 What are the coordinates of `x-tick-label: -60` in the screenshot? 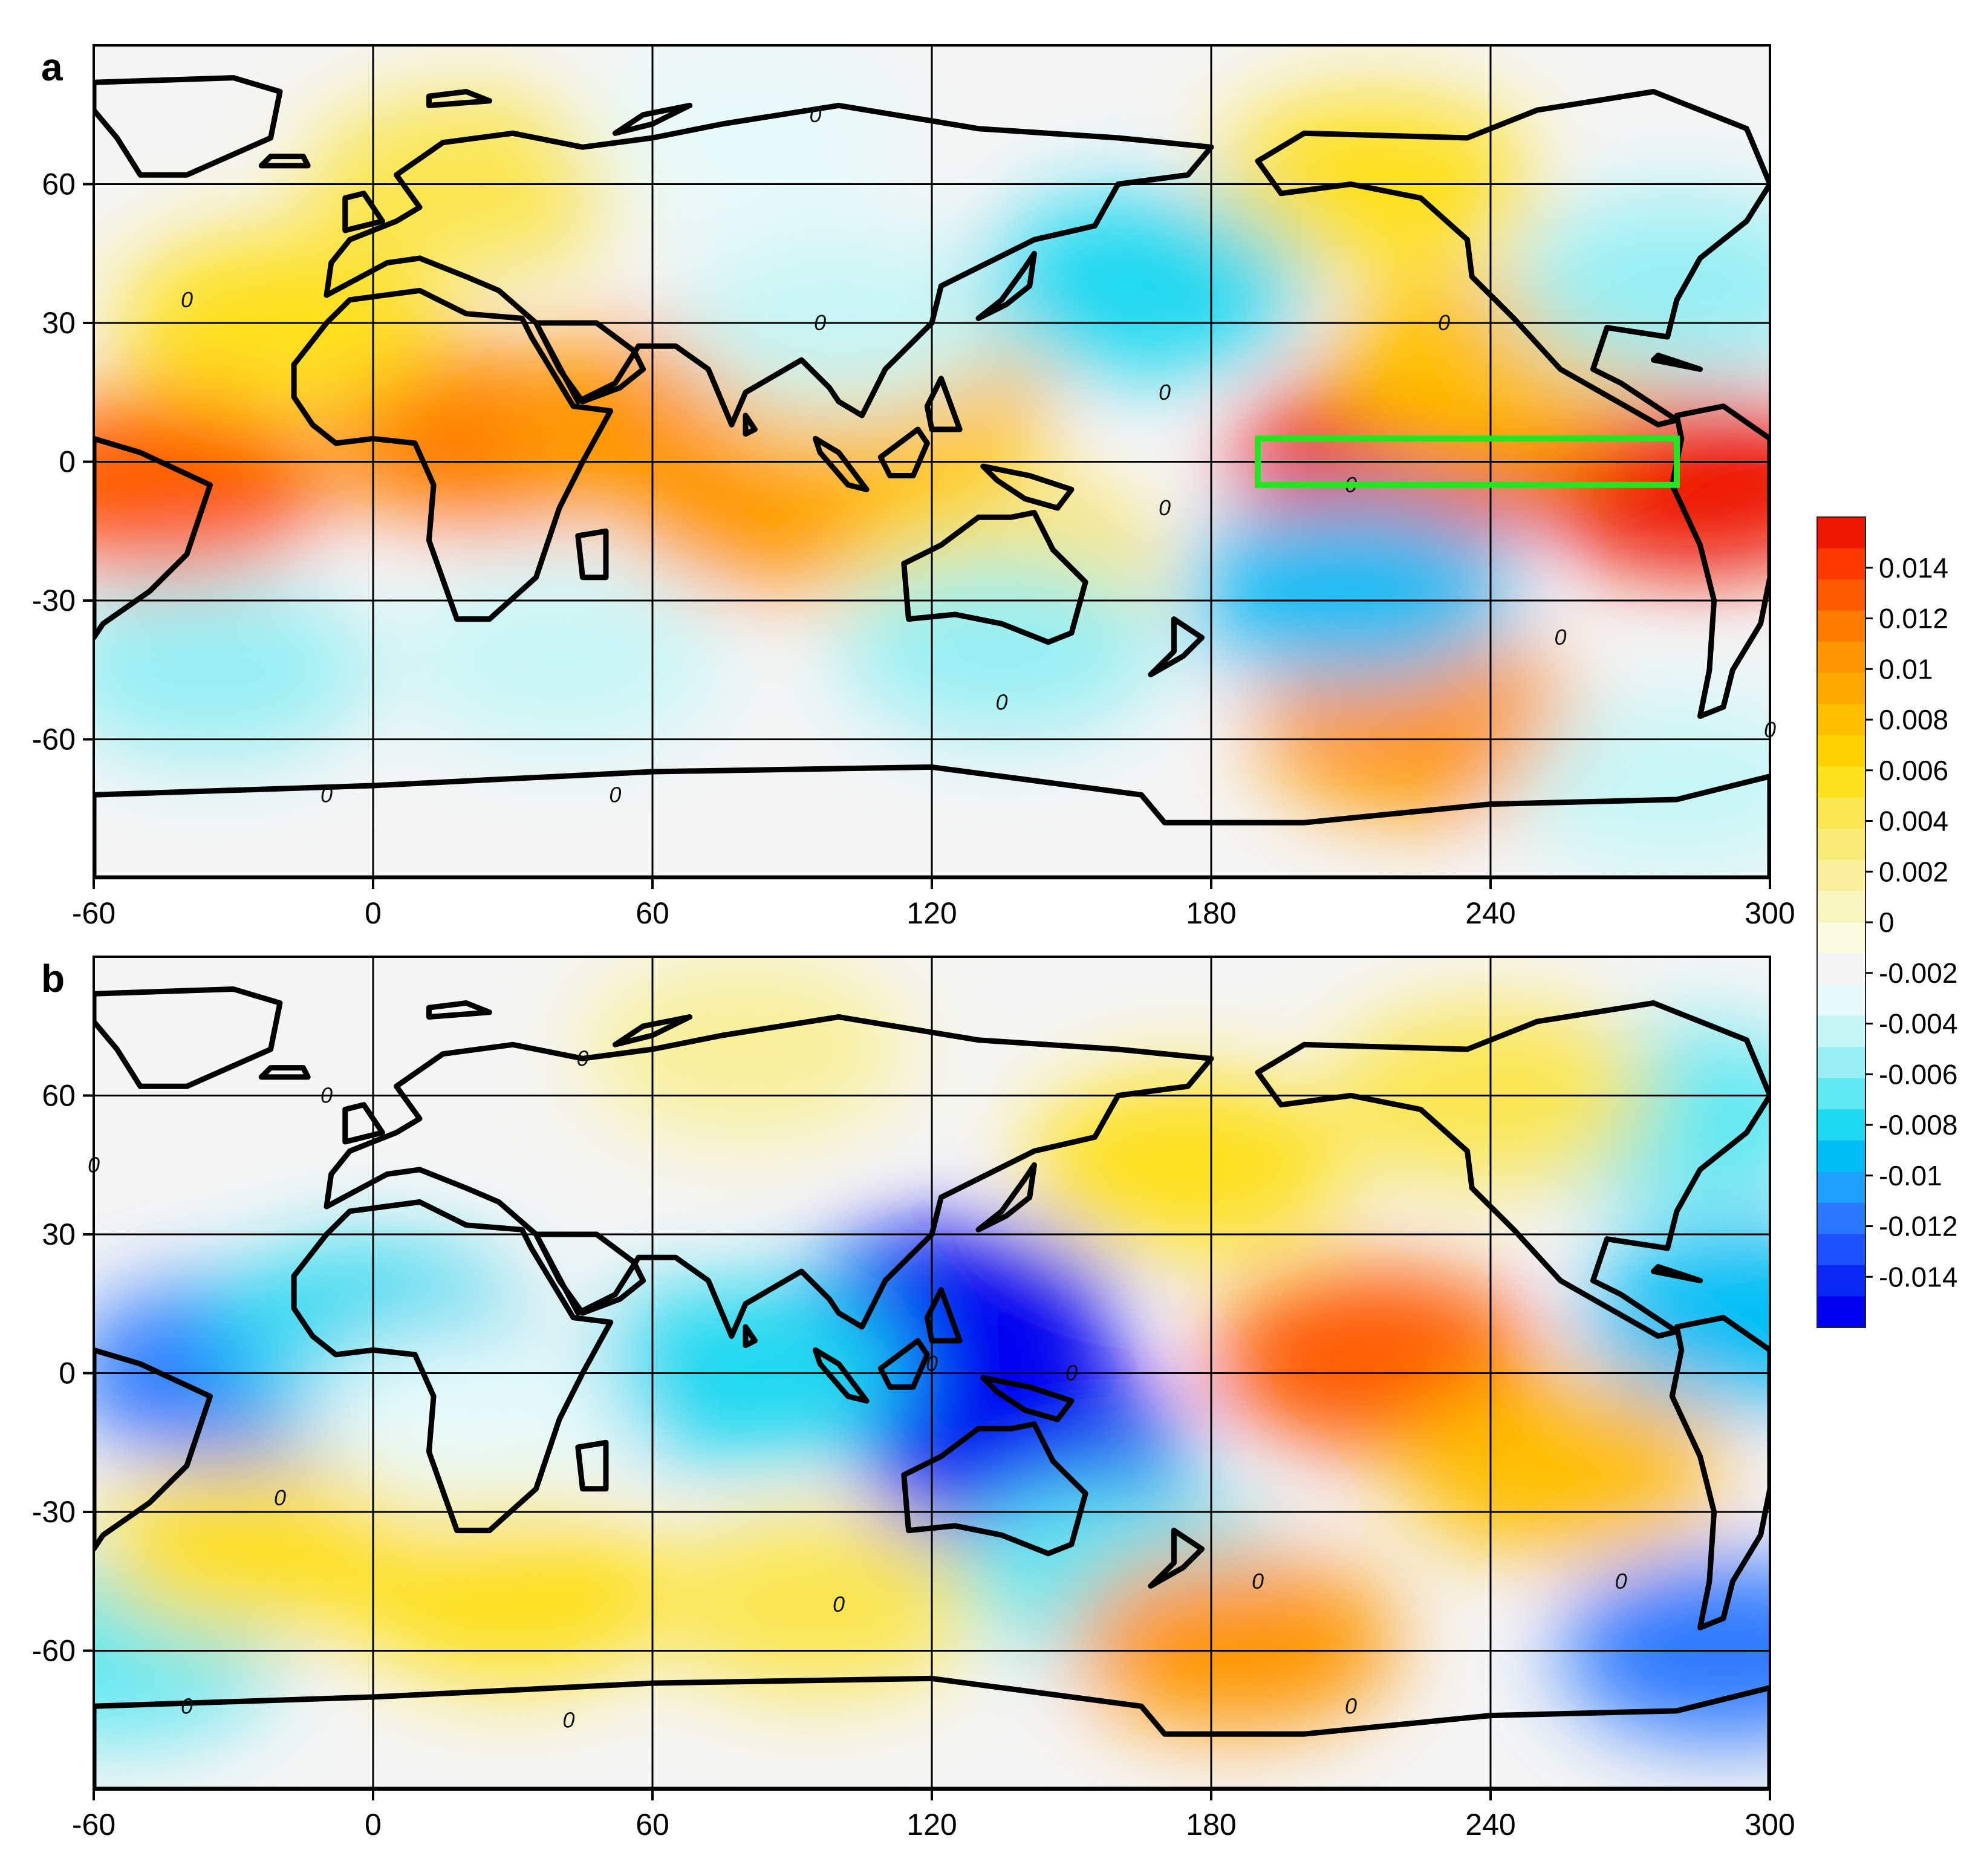 It's located at (93, 913).